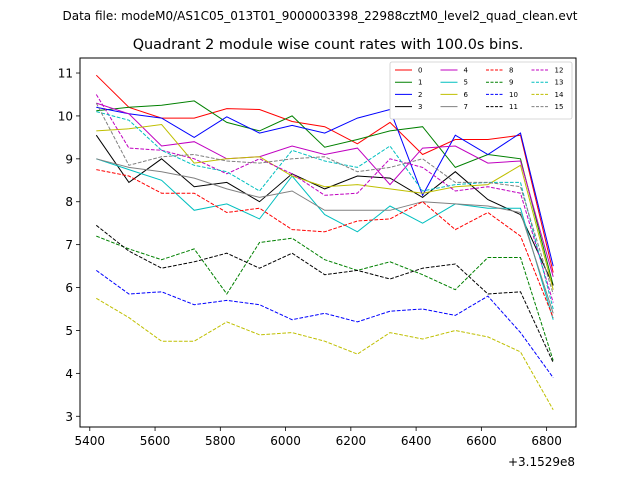 Image resolution: width=640 pixels, height=480 pixels. I want to click on legend-label: 5, so click(466, 83).